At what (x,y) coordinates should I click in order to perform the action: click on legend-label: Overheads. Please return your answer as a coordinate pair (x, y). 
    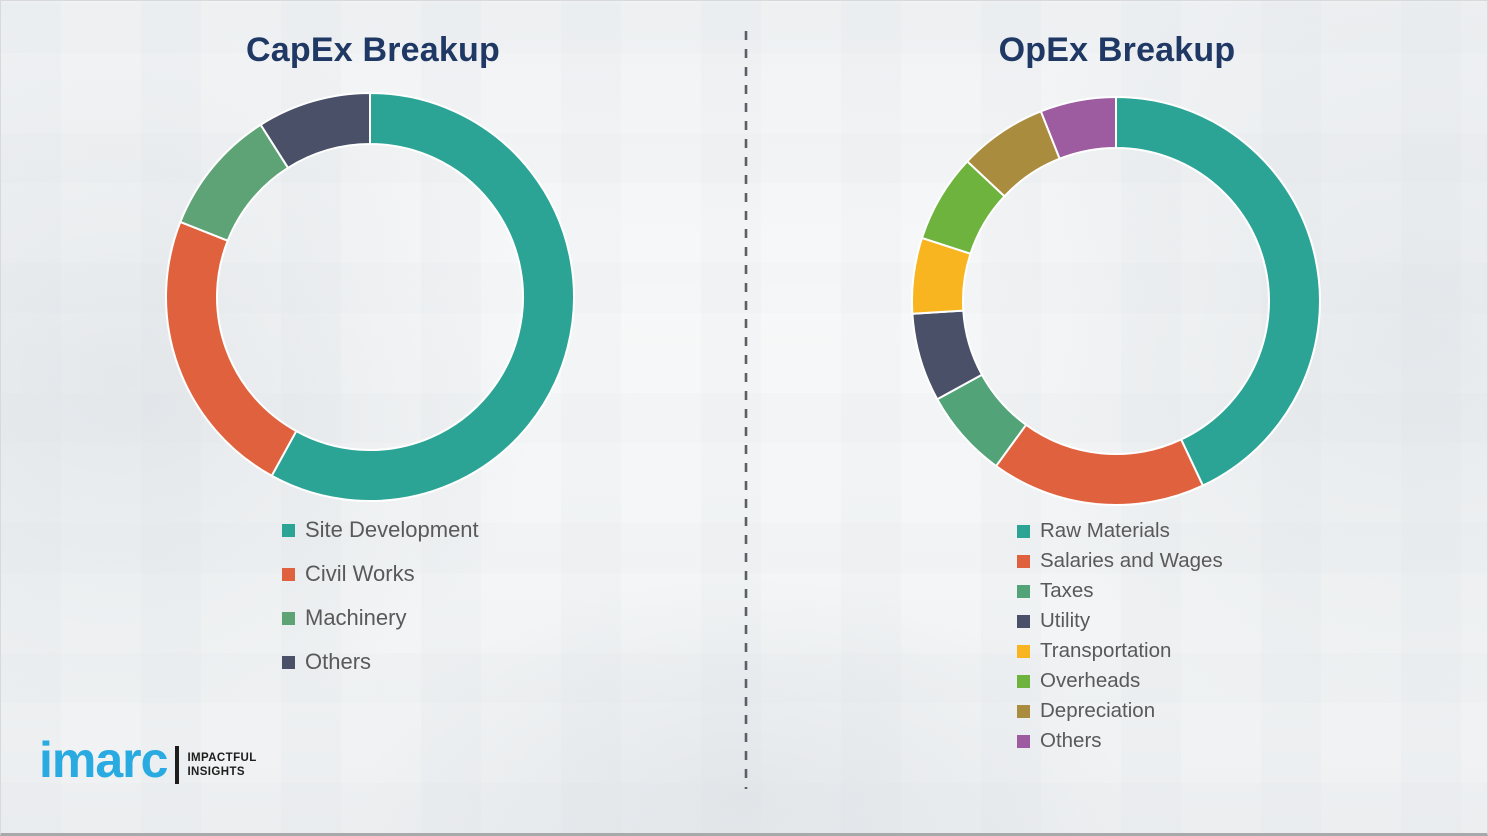
    Looking at the image, I should click on (1090, 680).